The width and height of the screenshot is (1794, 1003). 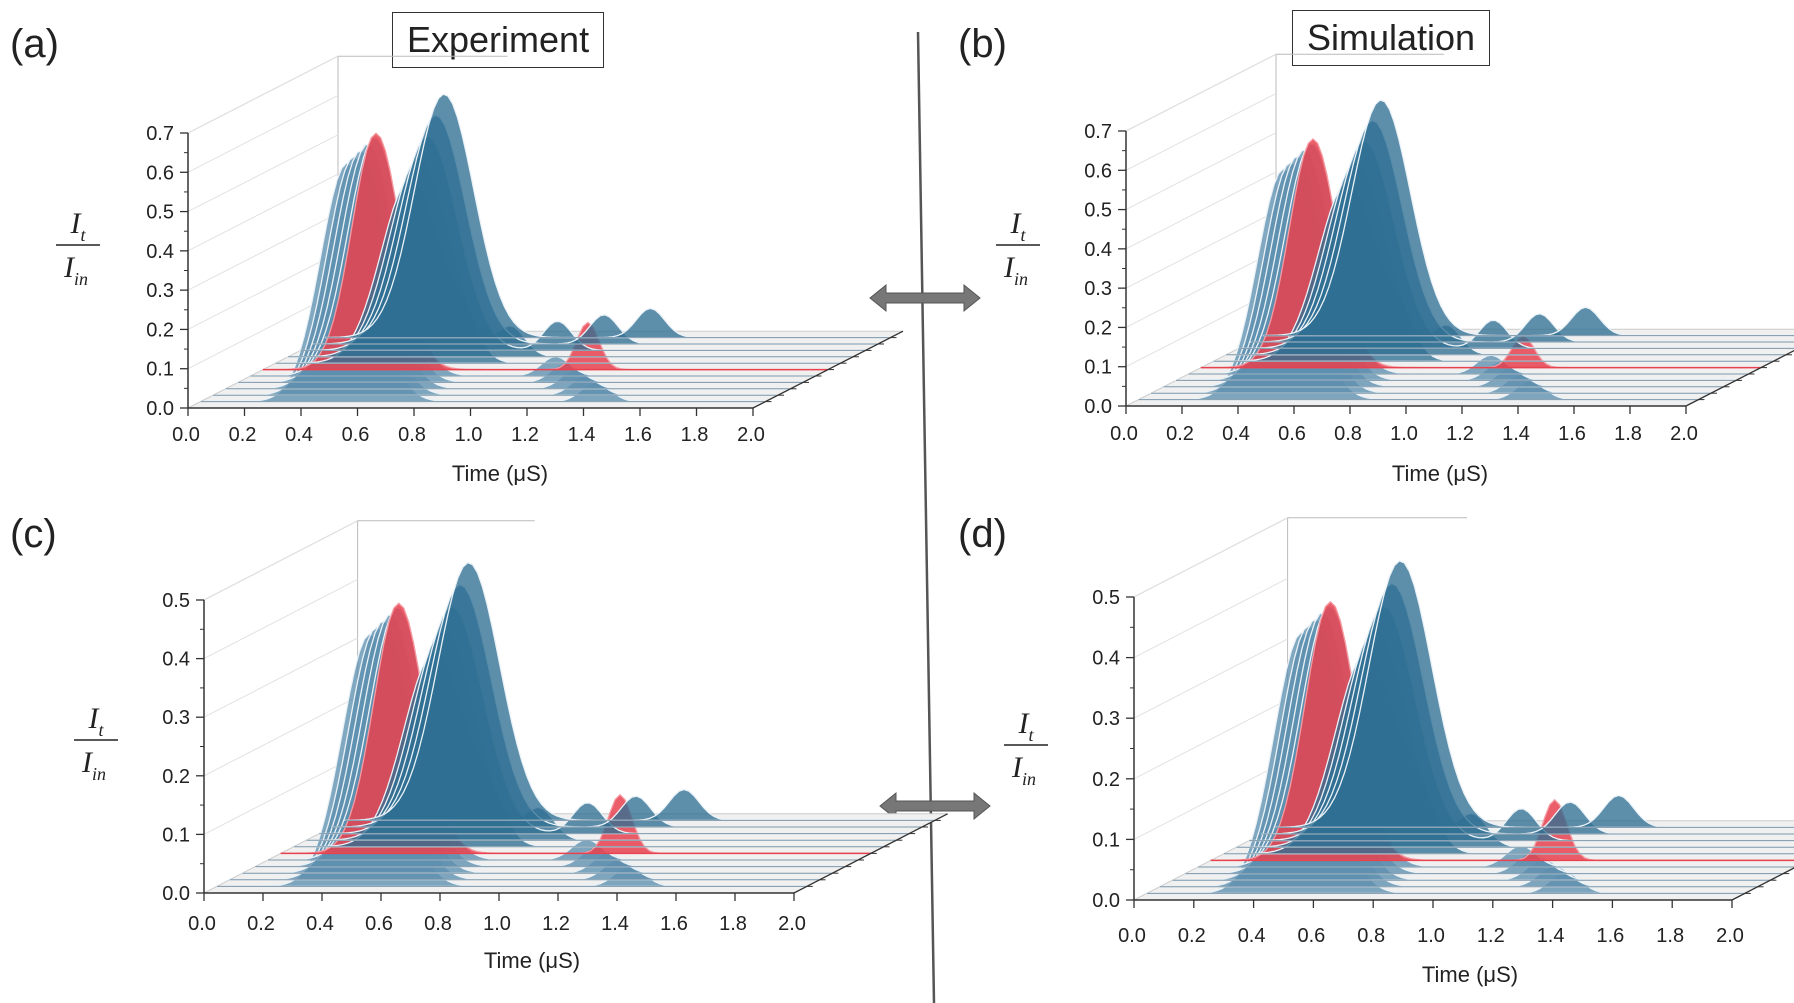 What do you see at coordinates (926, 517) in the screenshot?
I see `center-divider` at bounding box center [926, 517].